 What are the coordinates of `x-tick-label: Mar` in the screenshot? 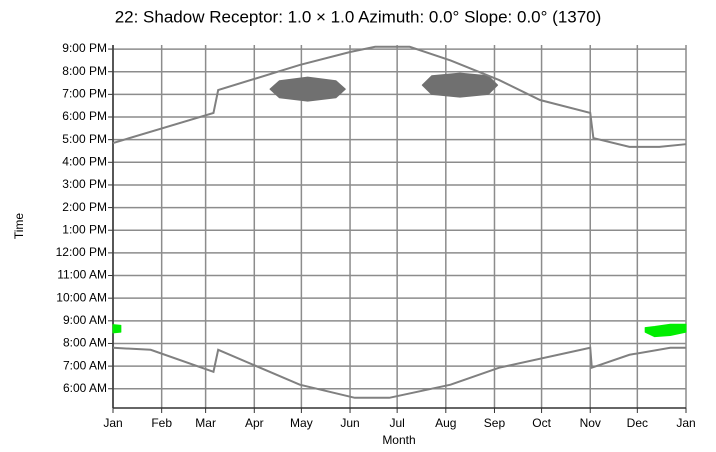 It's located at (205, 423).